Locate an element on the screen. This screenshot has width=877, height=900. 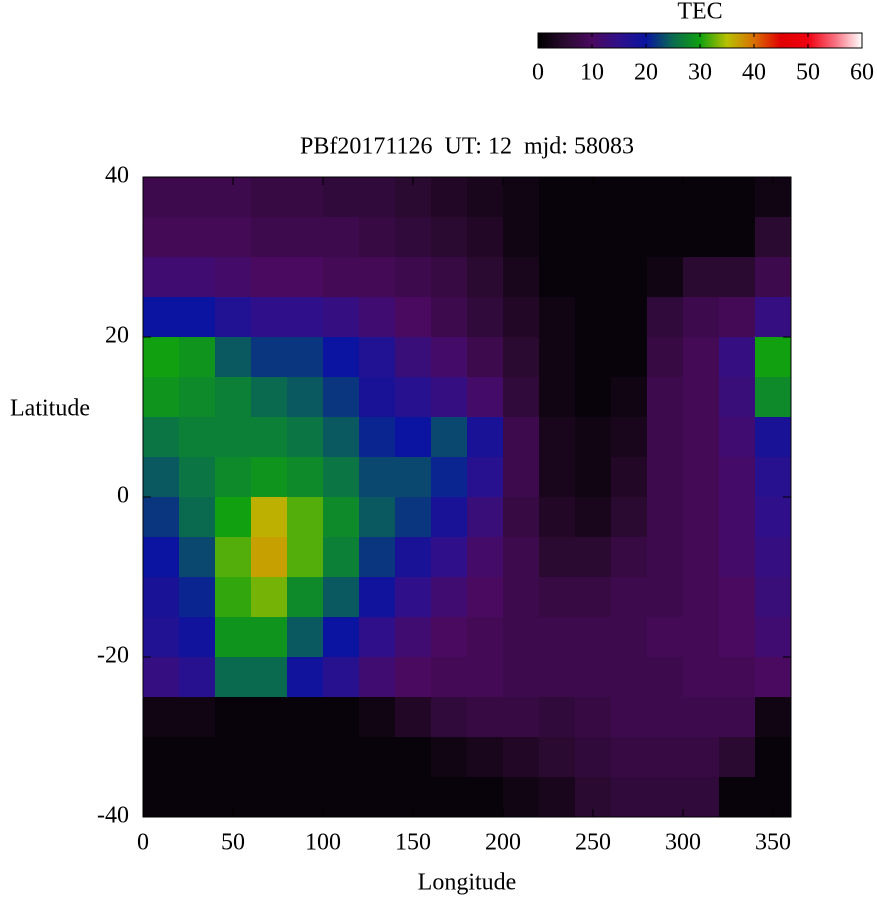
y-tick-label: 0 is located at coordinates (123, 496).